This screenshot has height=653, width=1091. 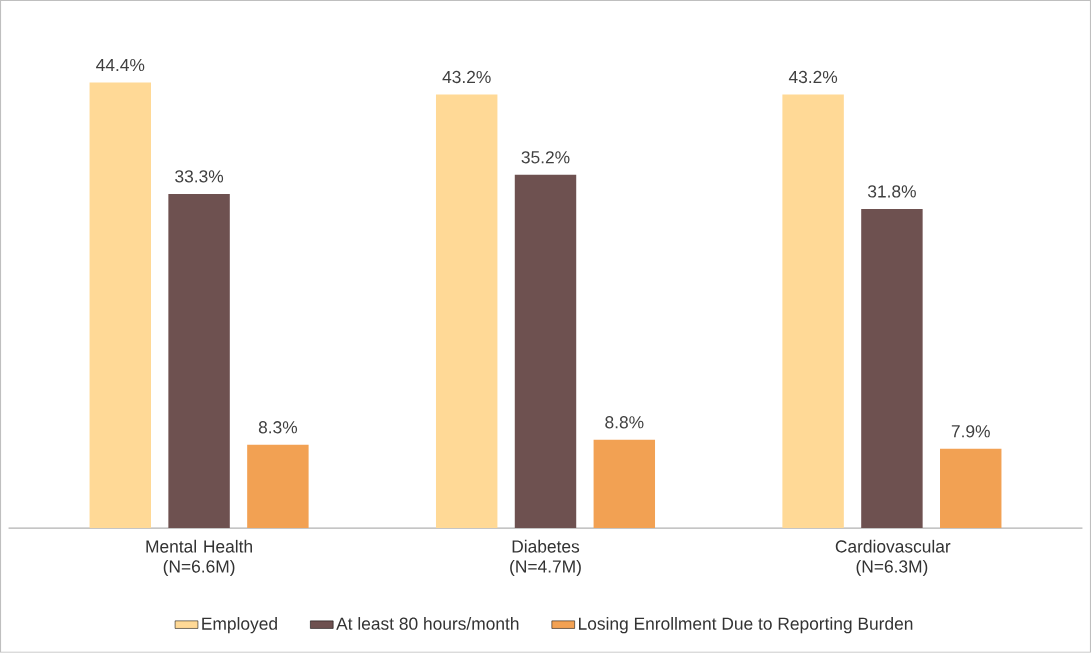 What do you see at coordinates (970, 431) in the screenshot?
I see `data-label: 7.9%` at bounding box center [970, 431].